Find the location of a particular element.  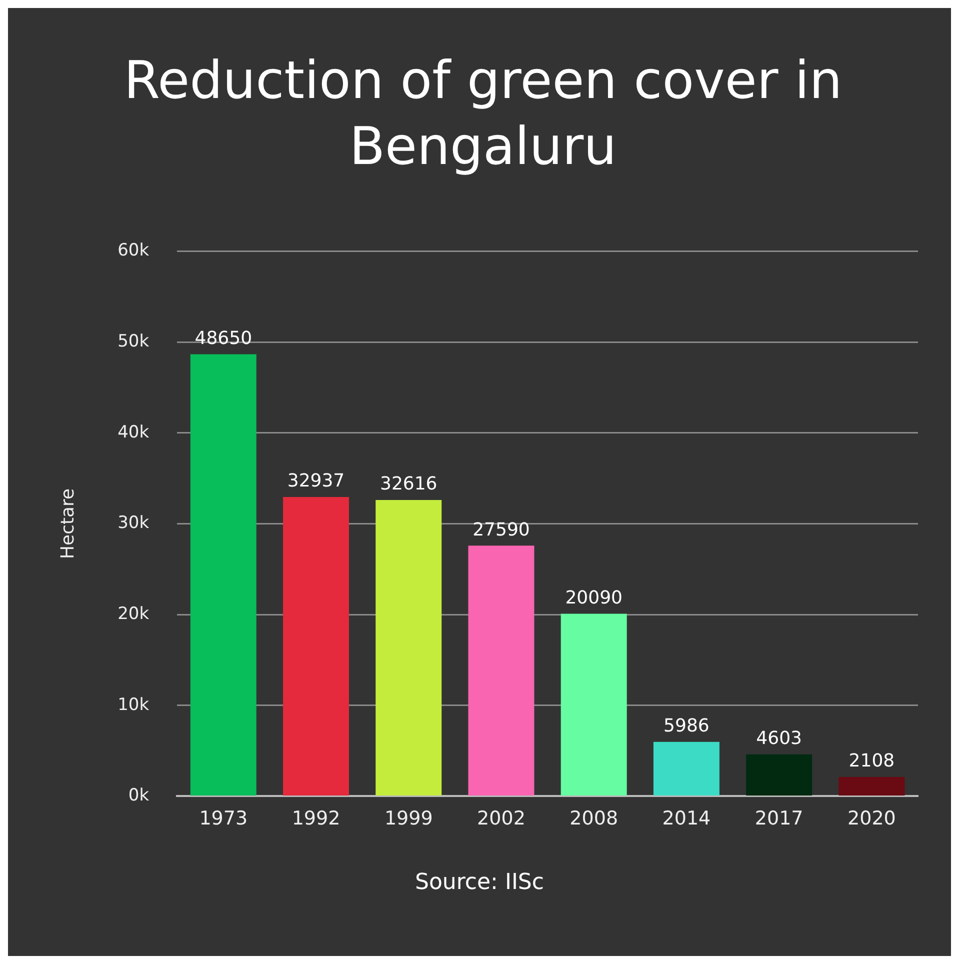

data-label: 27590 is located at coordinates (501, 529).